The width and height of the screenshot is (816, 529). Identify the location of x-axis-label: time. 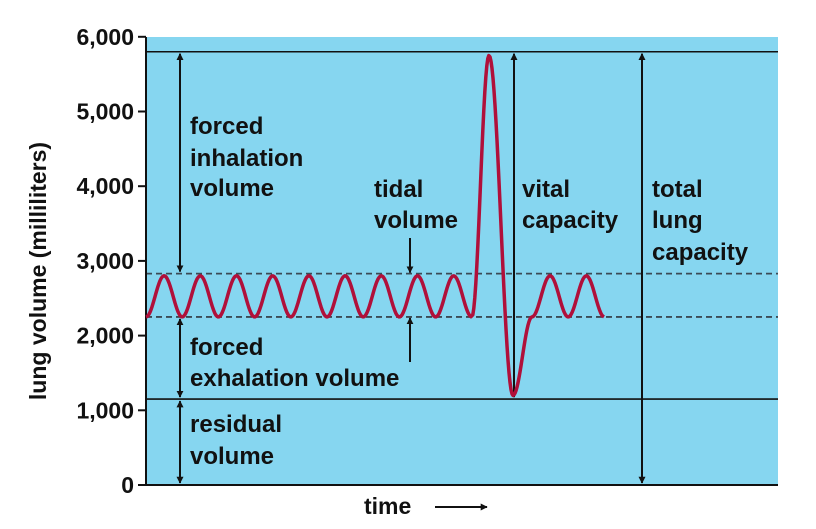
(387, 506).